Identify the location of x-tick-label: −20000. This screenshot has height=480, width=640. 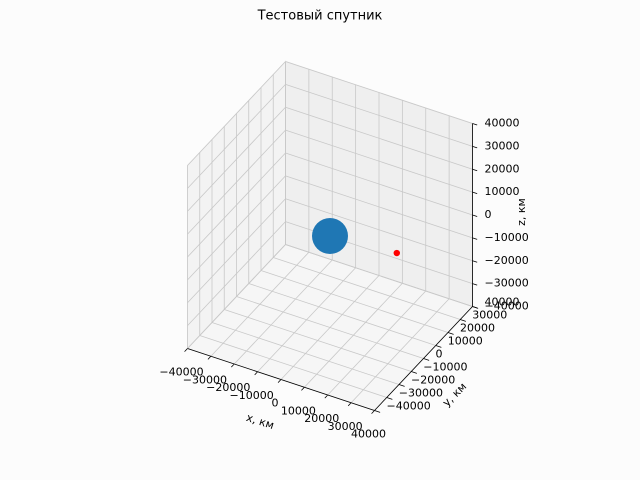
(228, 387).